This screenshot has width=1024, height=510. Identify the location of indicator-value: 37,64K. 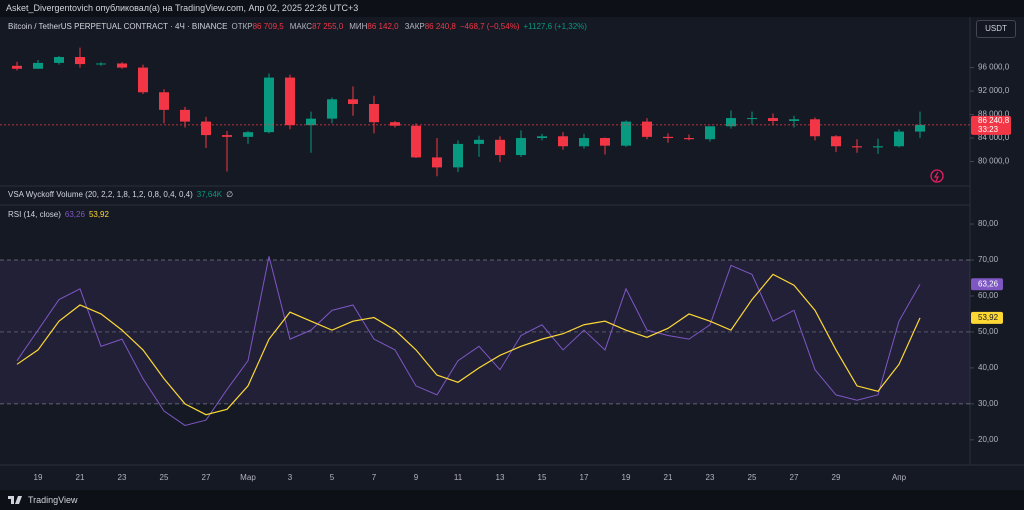
(209, 194).